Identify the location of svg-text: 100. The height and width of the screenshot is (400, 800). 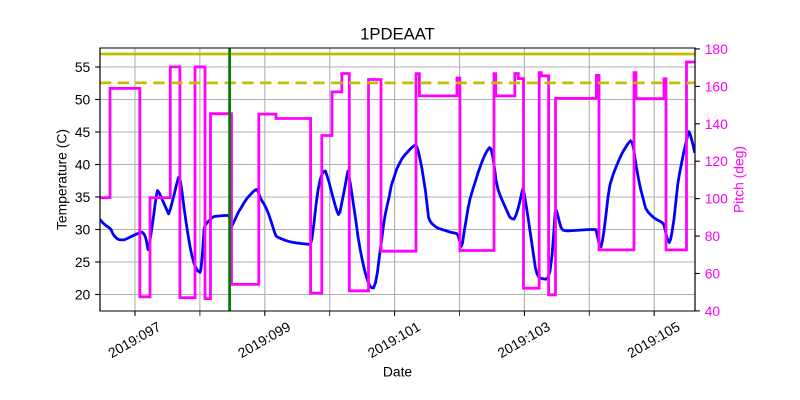
(716, 199).